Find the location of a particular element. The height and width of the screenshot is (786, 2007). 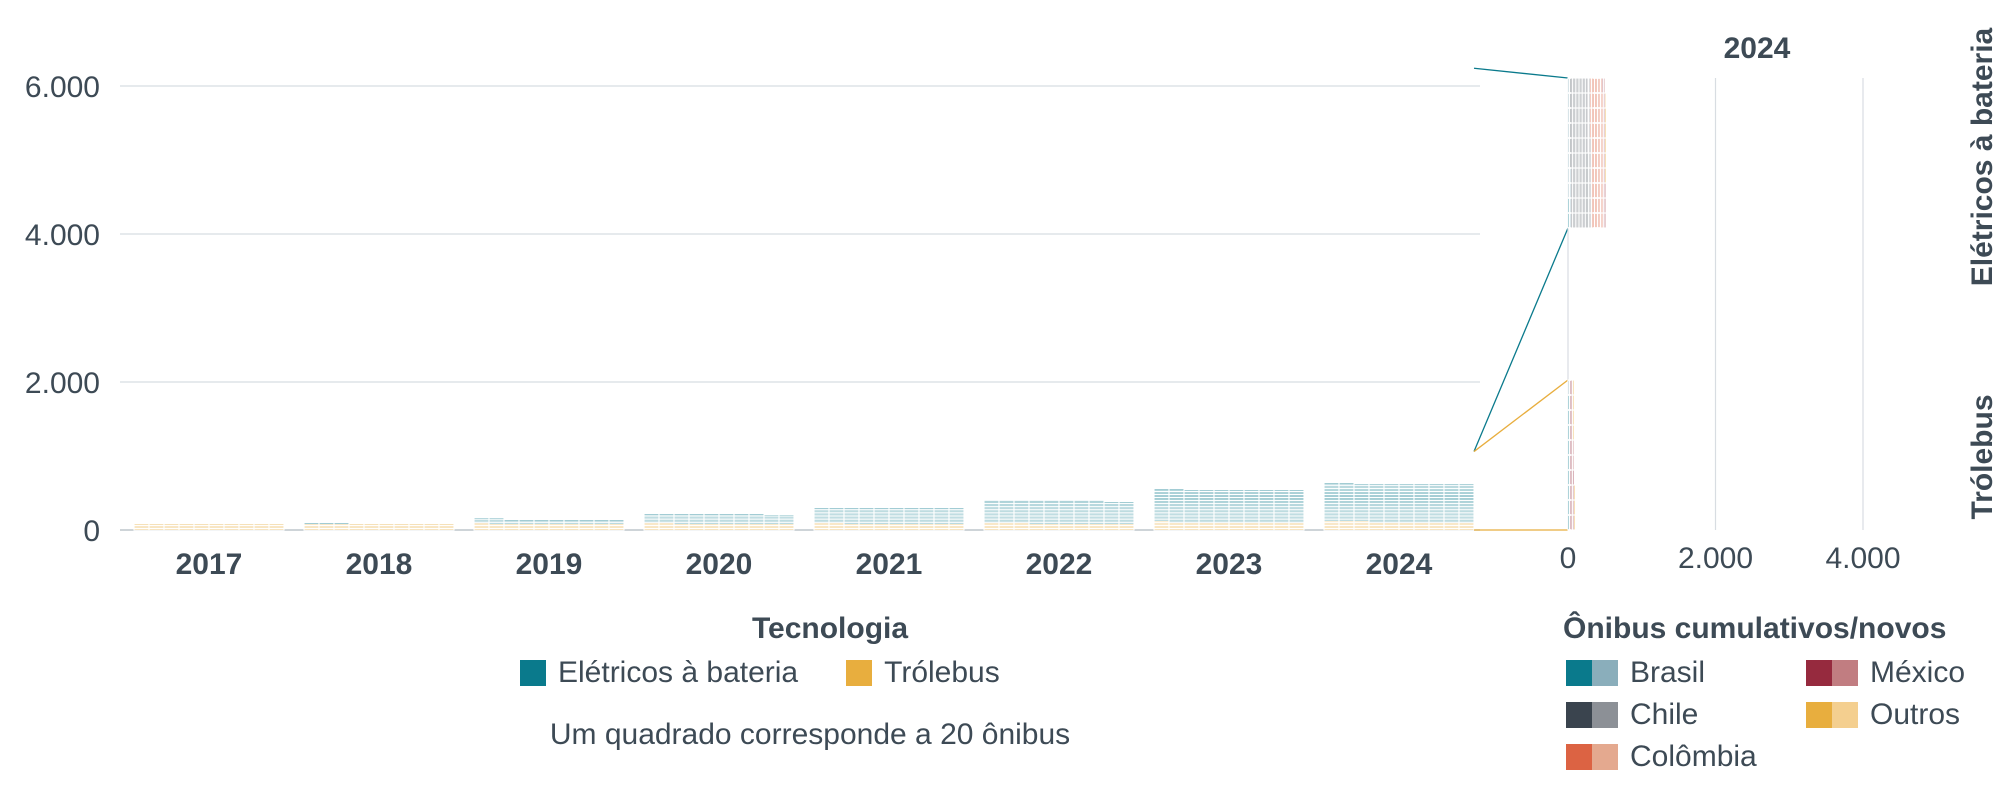

chile-swatch is located at coordinates (1592, 715).